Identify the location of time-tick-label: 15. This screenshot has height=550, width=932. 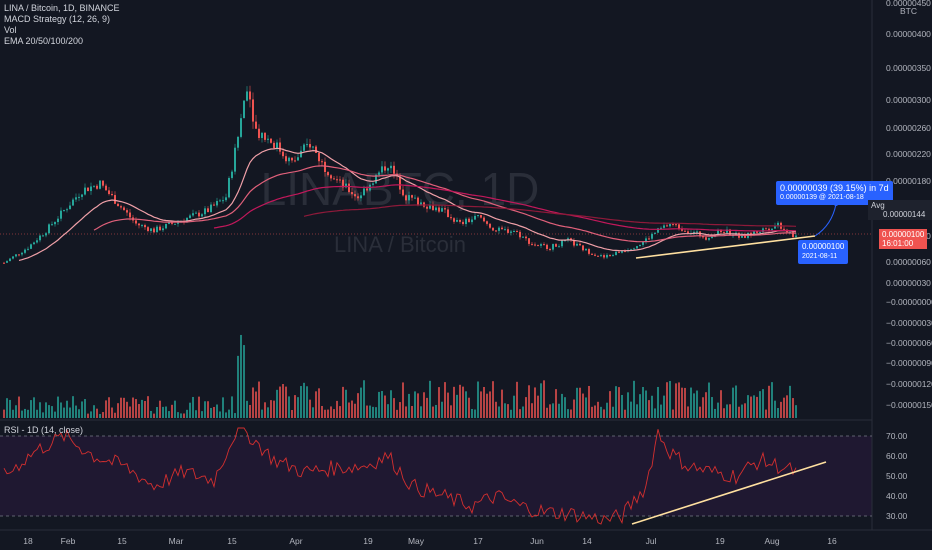
(122, 541).